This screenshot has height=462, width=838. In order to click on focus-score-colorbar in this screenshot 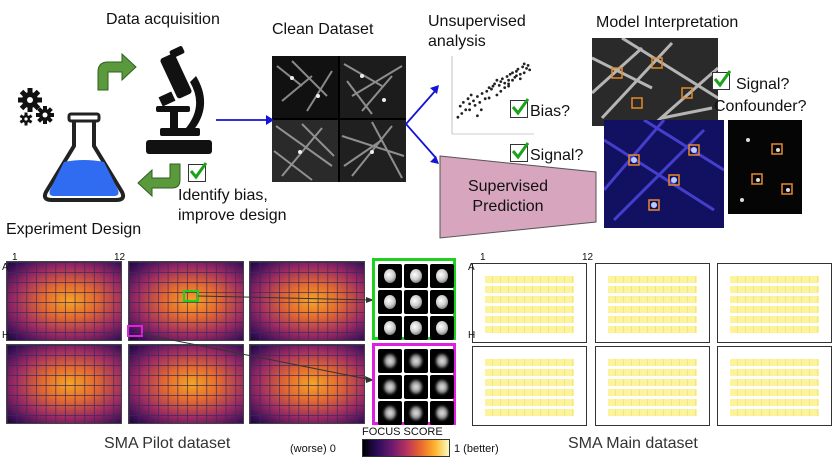, I will do `click(406, 448)`.